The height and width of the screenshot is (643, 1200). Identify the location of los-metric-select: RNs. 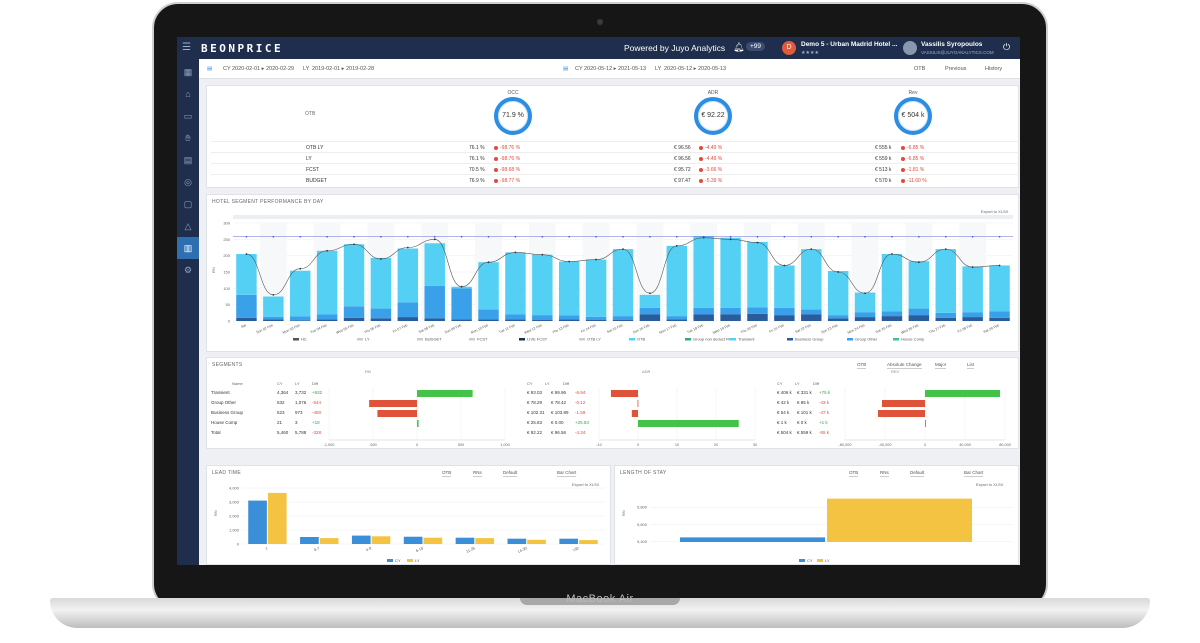
(884, 473).